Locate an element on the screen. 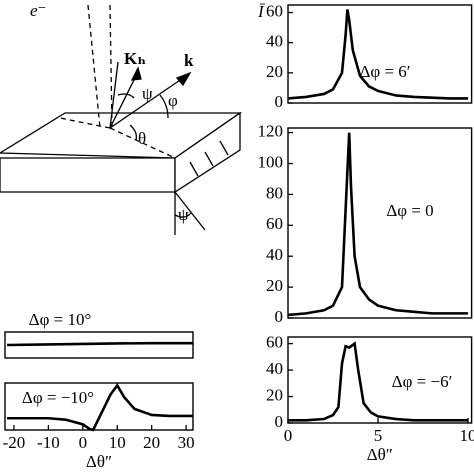  annotation: Δφ = −10° is located at coordinates (58, 397).